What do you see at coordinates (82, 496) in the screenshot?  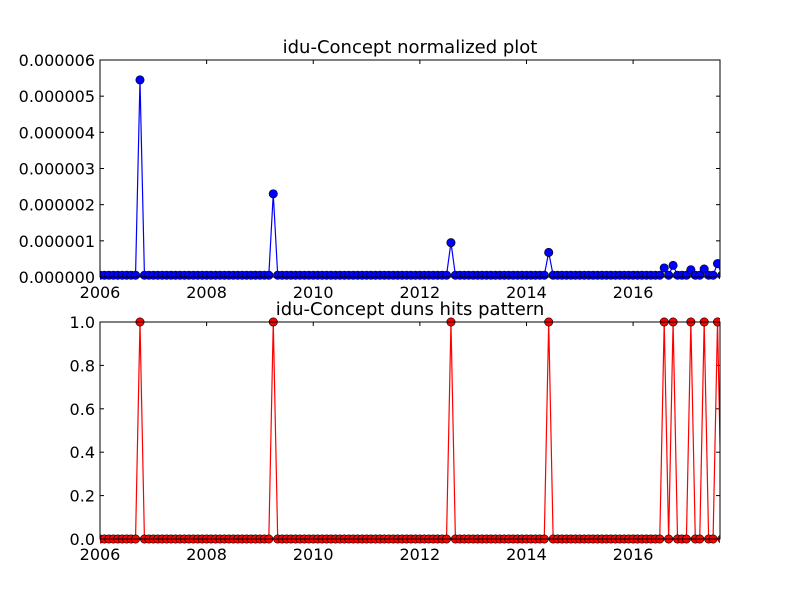 I see `hits-y-tick-label: 0.2` at bounding box center [82, 496].